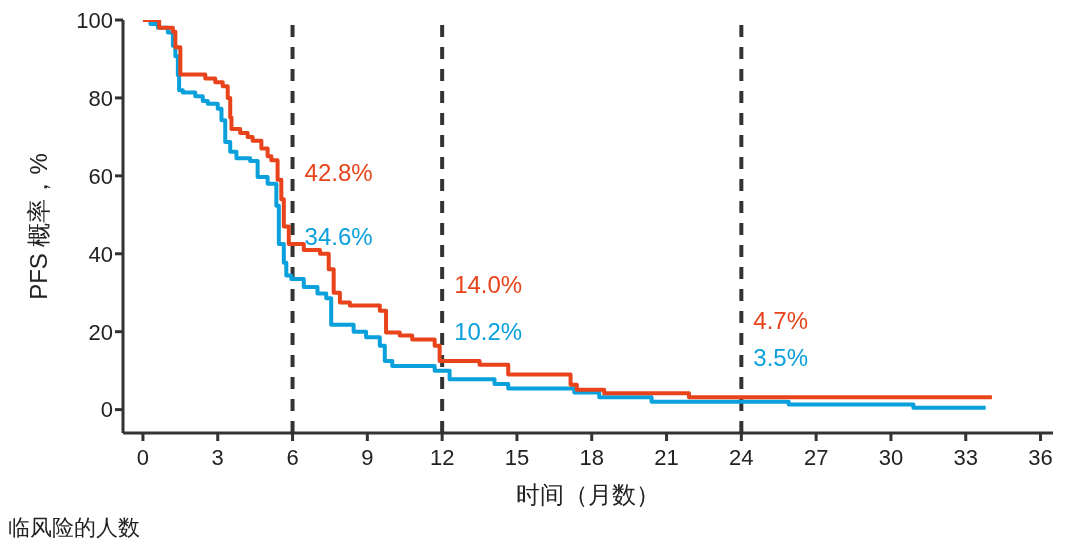 The height and width of the screenshot is (555, 1071). Describe the element at coordinates (100, 332) in the screenshot. I see `y-tick-label: 20` at that location.